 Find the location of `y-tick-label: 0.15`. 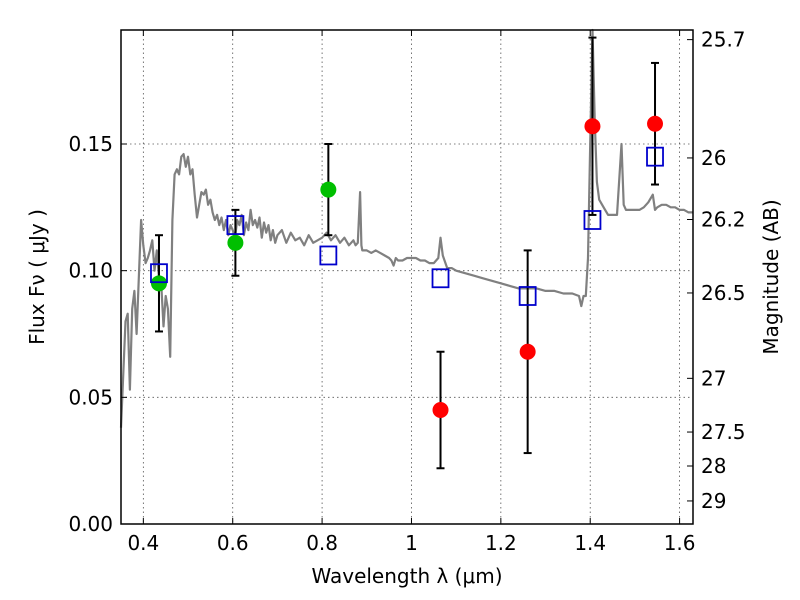

y-tick-label: 0.15 is located at coordinates (90, 144).